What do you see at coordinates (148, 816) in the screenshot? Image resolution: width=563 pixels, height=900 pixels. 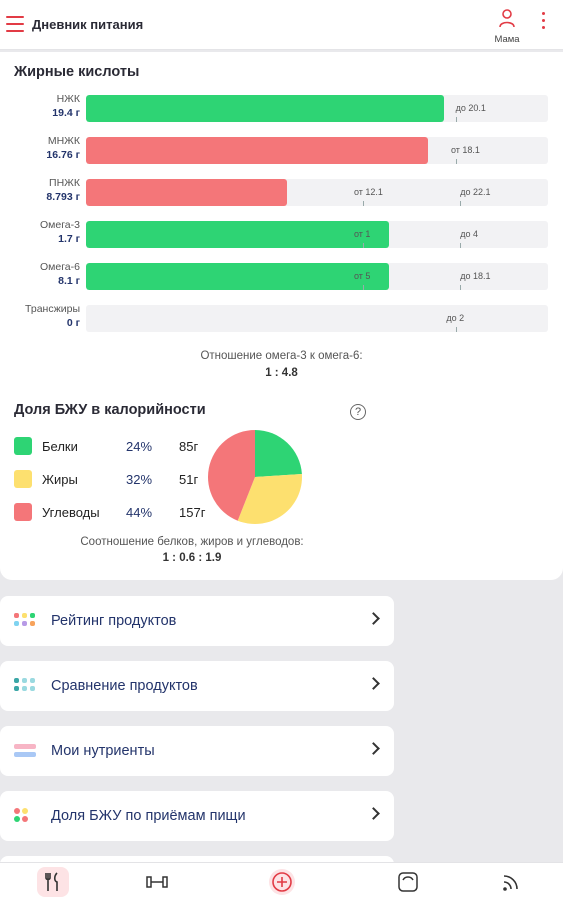 I see `menu-item-label: Доля БЖУ по приёмам пищи` at bounding box center [148, 816].